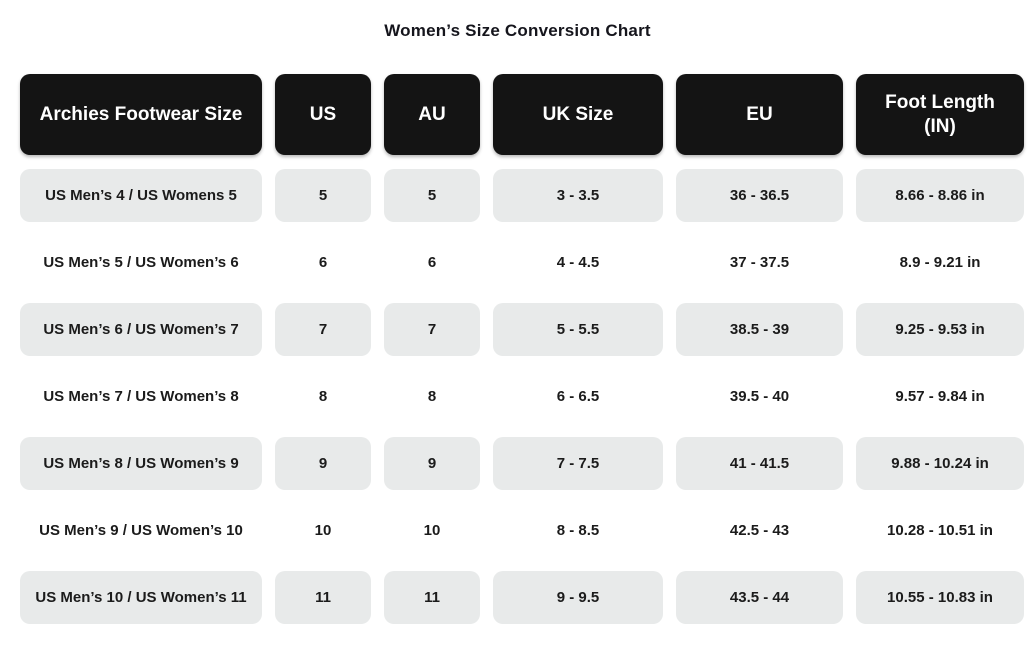 The height and width of the screenshot is (648, 1035). Describe the element at coordinates (940, 329) in the screenshot. I see `cell-foot-length: 9.25 - 9.53 in` at that location.